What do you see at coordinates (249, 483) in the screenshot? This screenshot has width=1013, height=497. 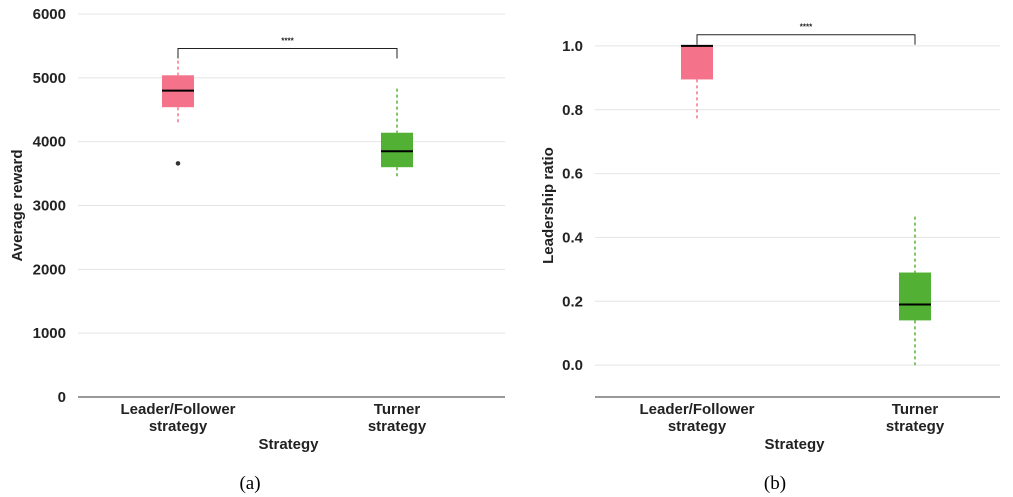 I see `panel-caption: (a)` at bounding box center [249, 483].